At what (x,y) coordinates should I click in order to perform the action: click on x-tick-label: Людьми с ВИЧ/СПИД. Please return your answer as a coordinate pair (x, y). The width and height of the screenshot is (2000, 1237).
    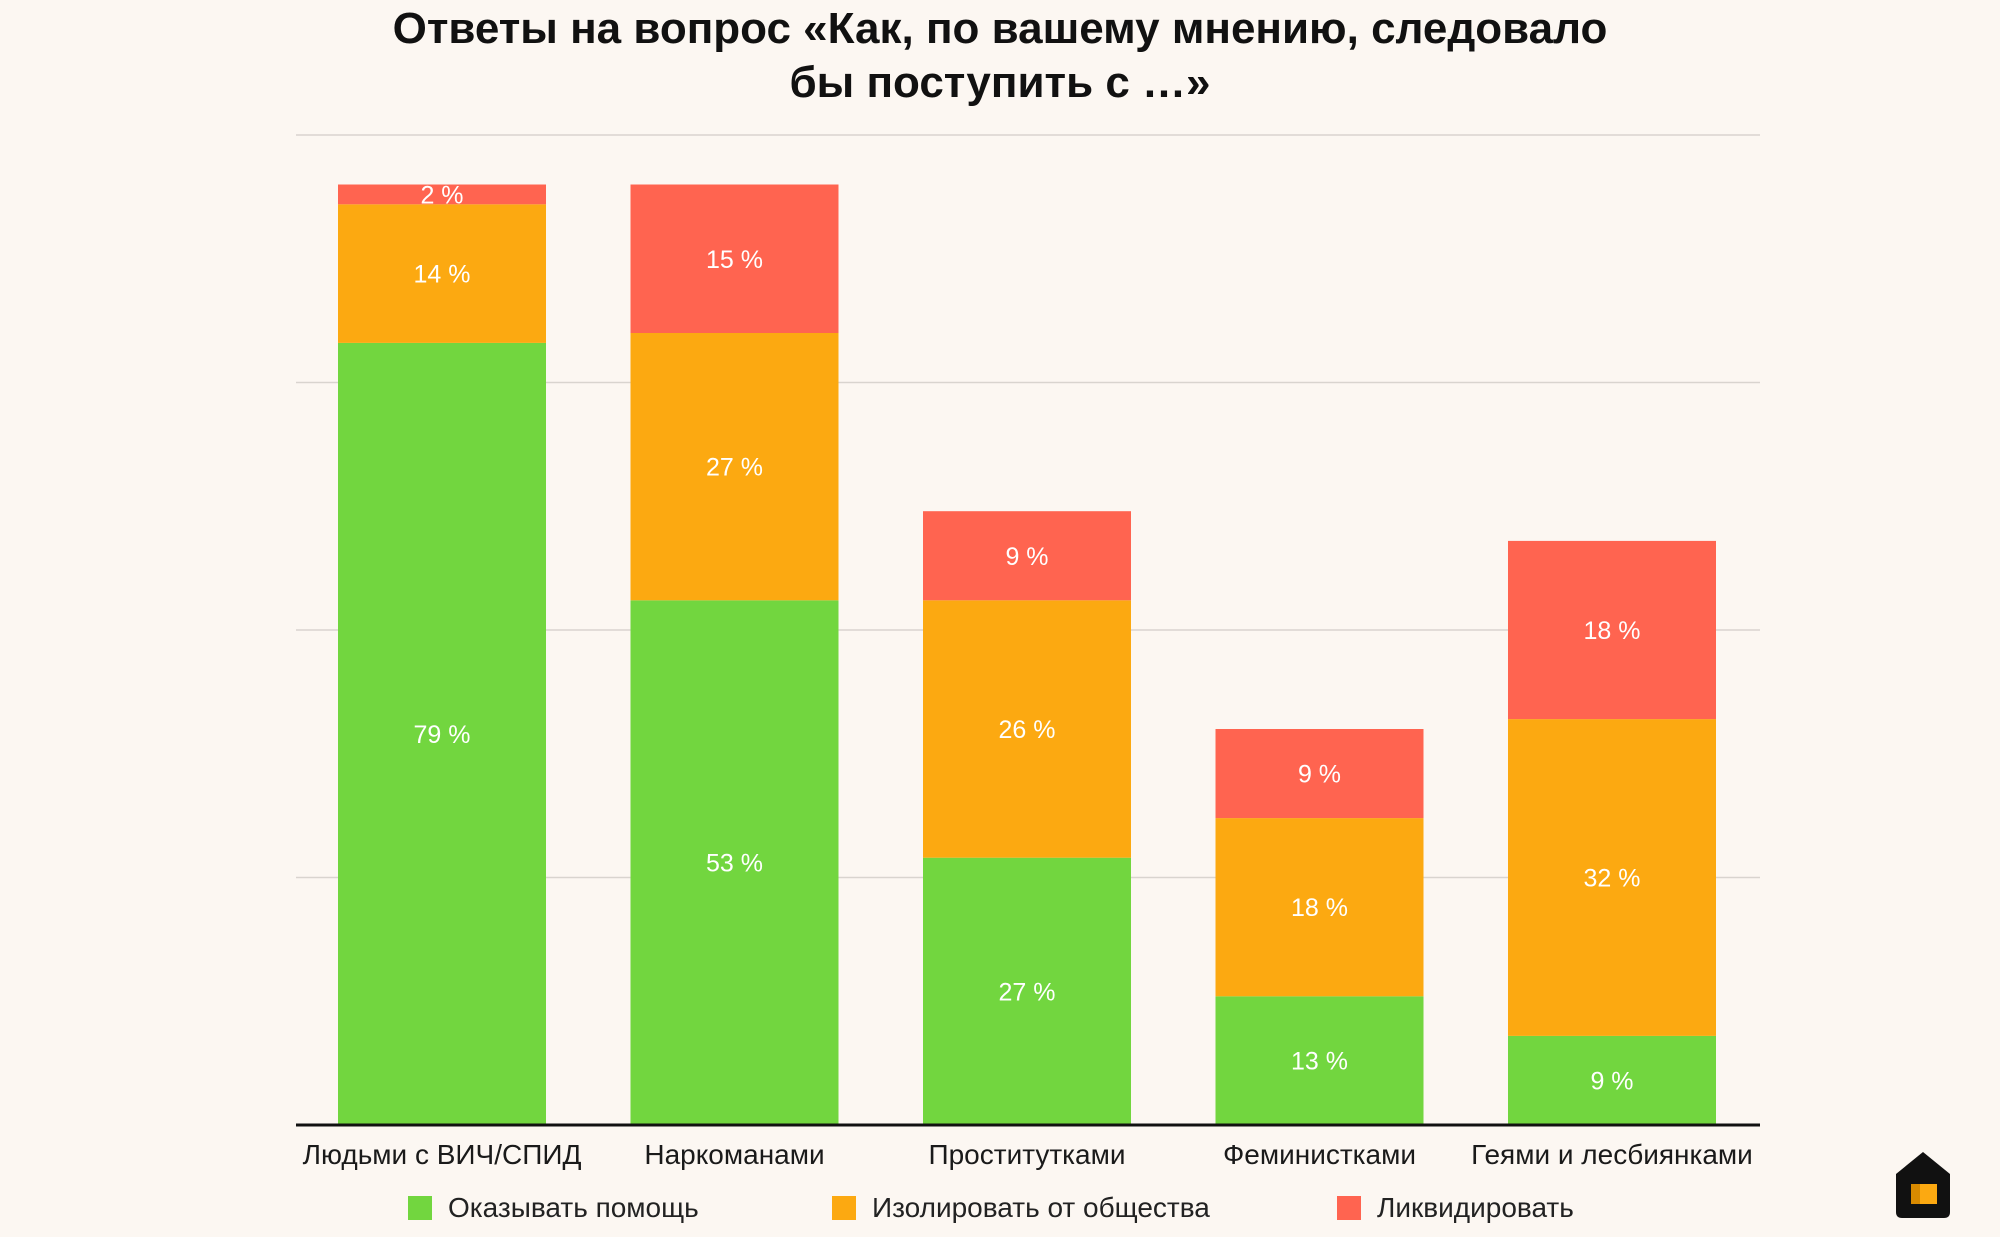
    Looking at the image, I should click on (442, 1154).